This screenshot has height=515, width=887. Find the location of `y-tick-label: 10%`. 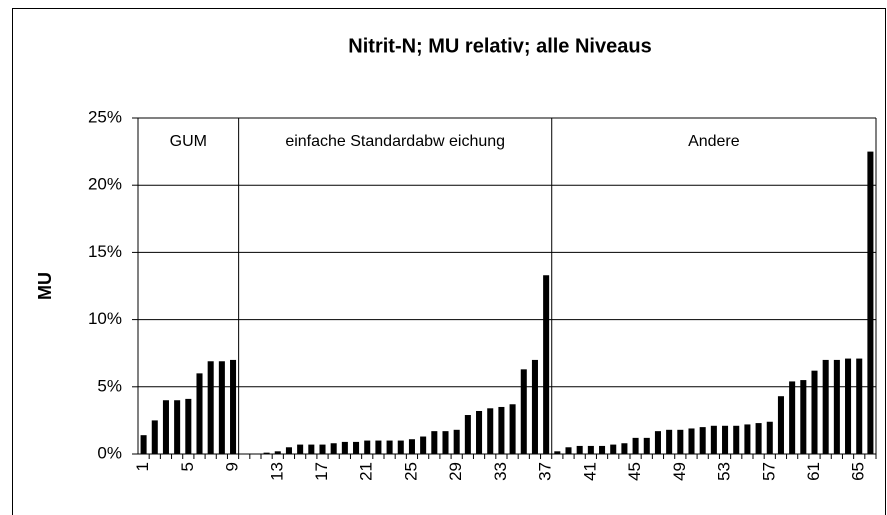

y-tick-label: 10% is located at coordinates (105, 318).